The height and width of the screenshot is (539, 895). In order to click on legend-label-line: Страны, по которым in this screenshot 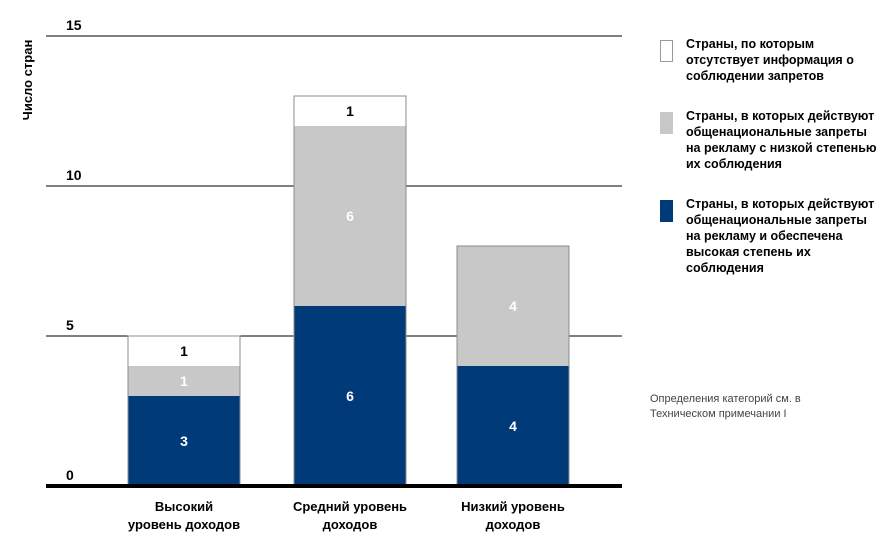, I will do `click(750, 44)`.